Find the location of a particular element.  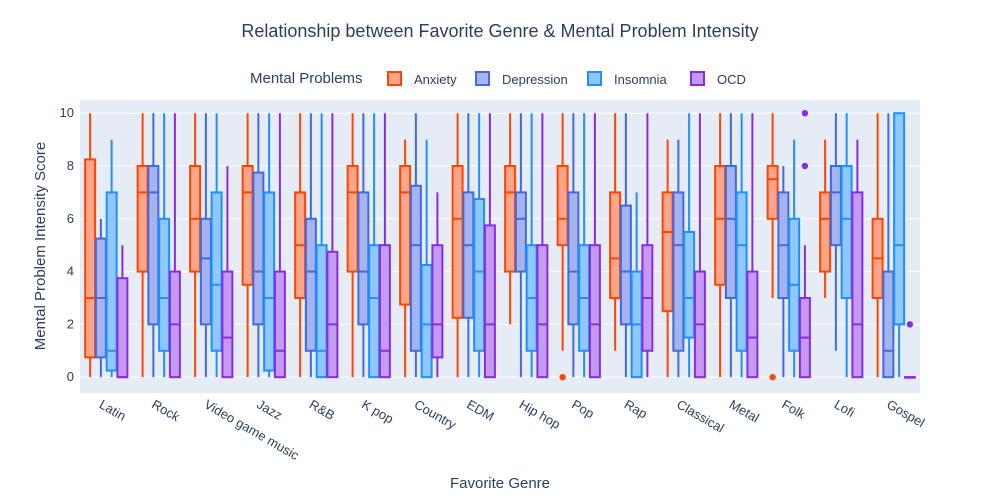

legend-item-anxiety: Anxiety is located at coordinates (422, 79).